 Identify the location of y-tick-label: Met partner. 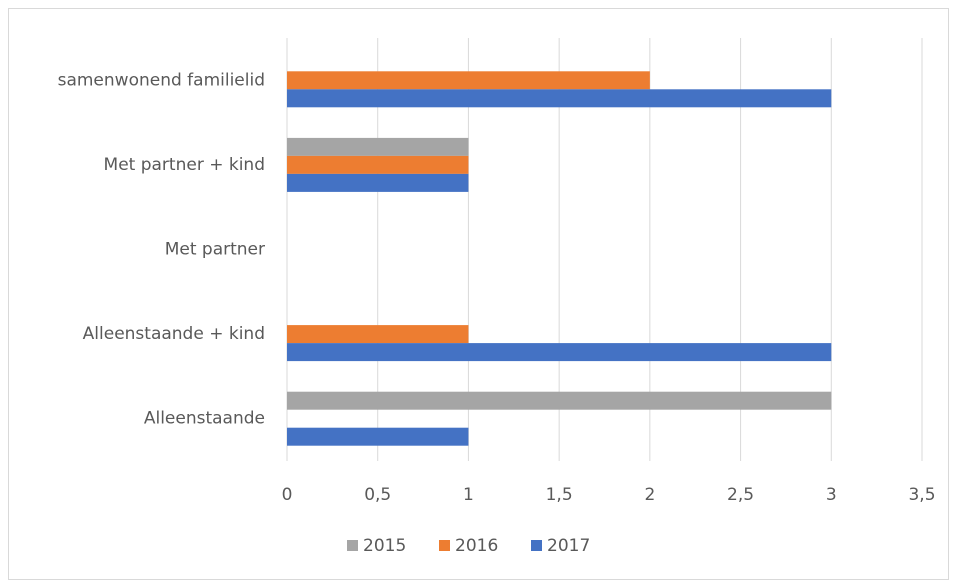
(215, 250).